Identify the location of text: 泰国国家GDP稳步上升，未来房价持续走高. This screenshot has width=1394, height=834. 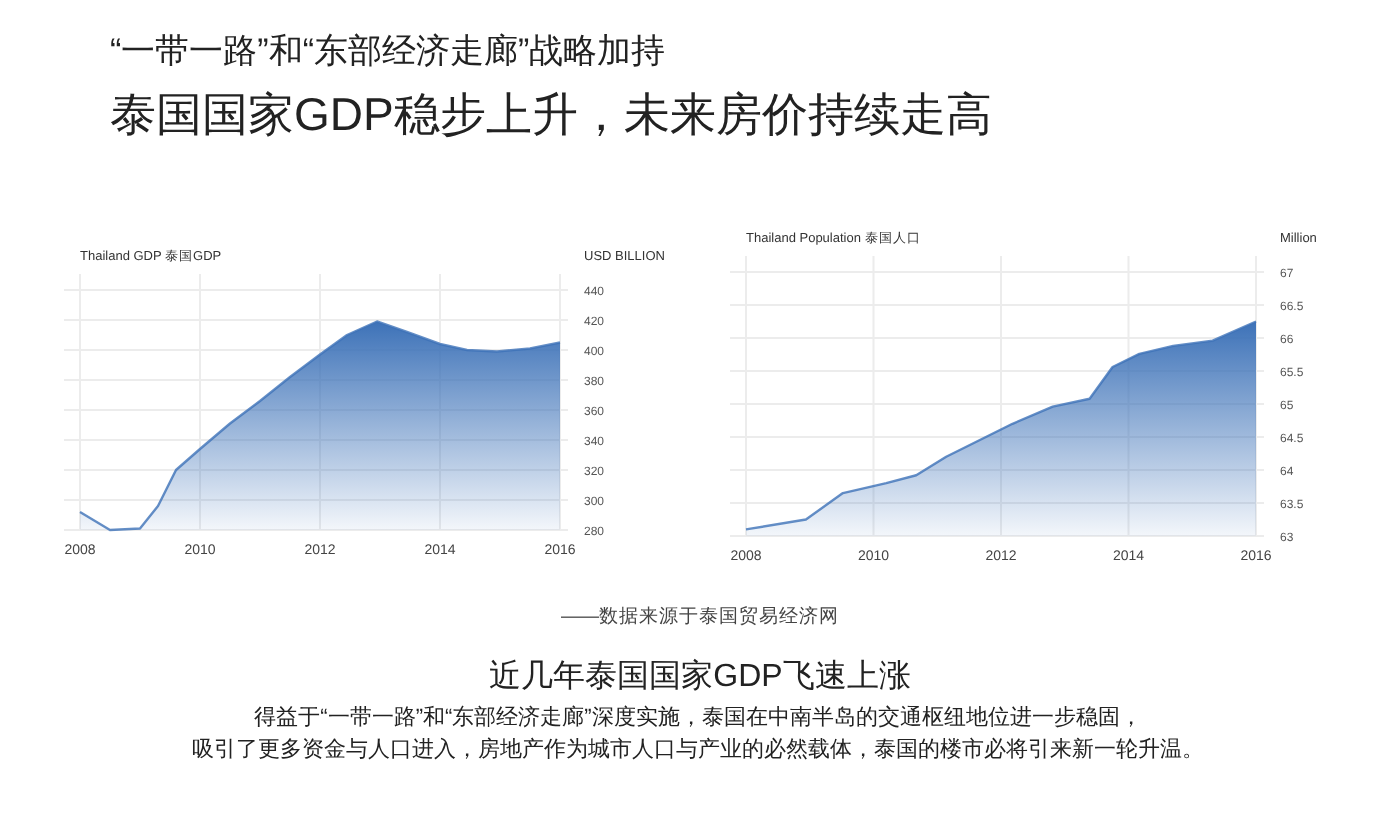
(551, 115).